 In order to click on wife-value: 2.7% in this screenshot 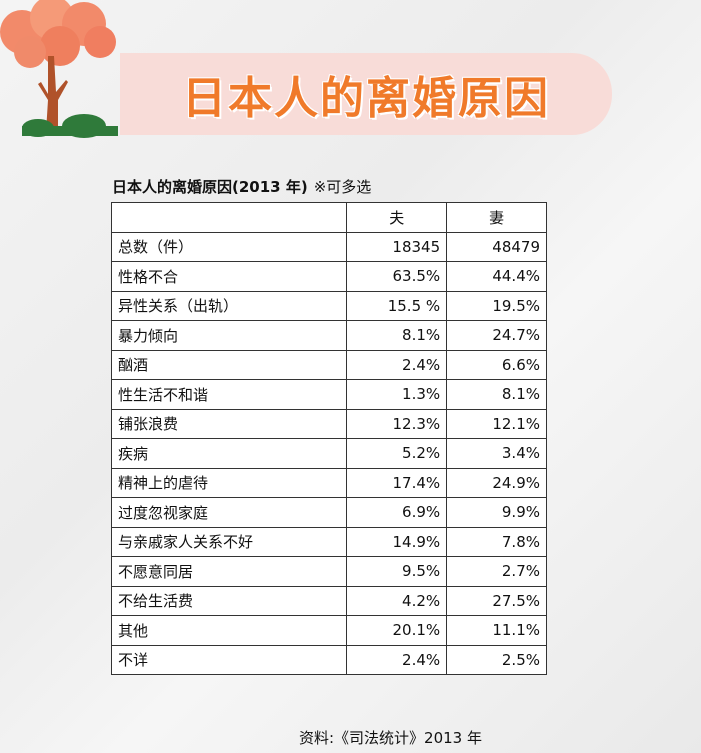, I will do `click(496, 571)`.